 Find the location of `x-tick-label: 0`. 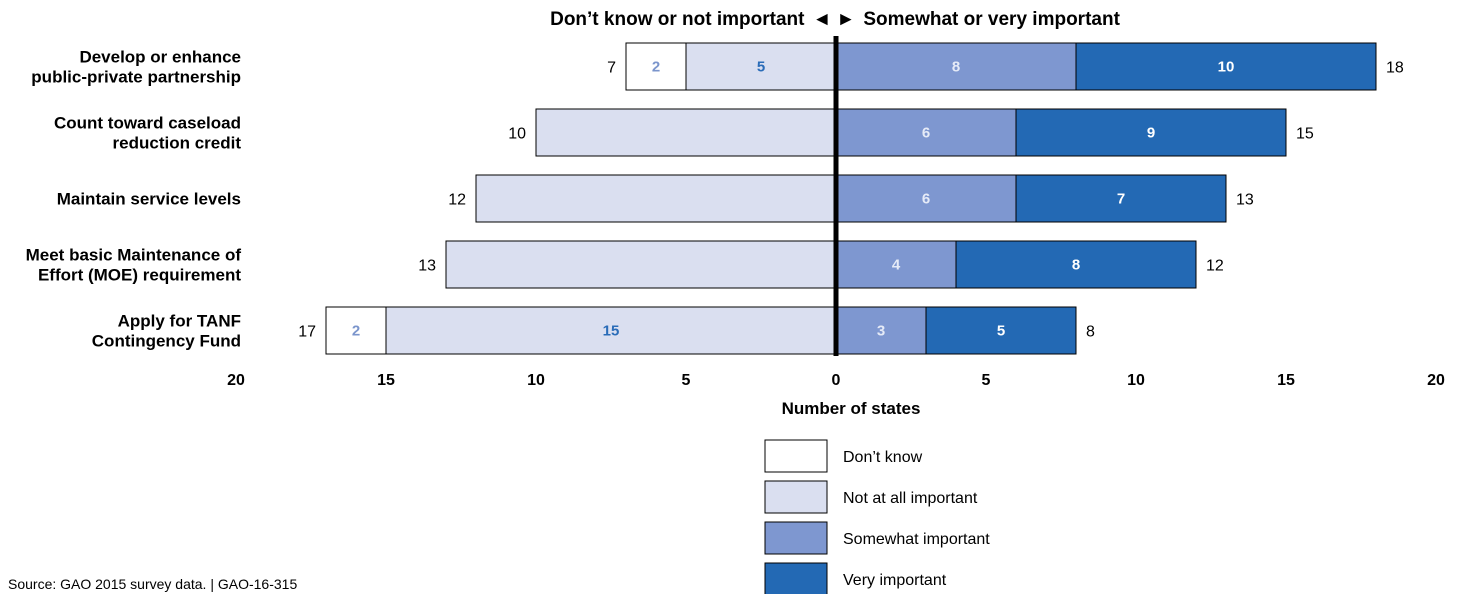

x-tick-label: 0 is located at coordinates (836, 380).